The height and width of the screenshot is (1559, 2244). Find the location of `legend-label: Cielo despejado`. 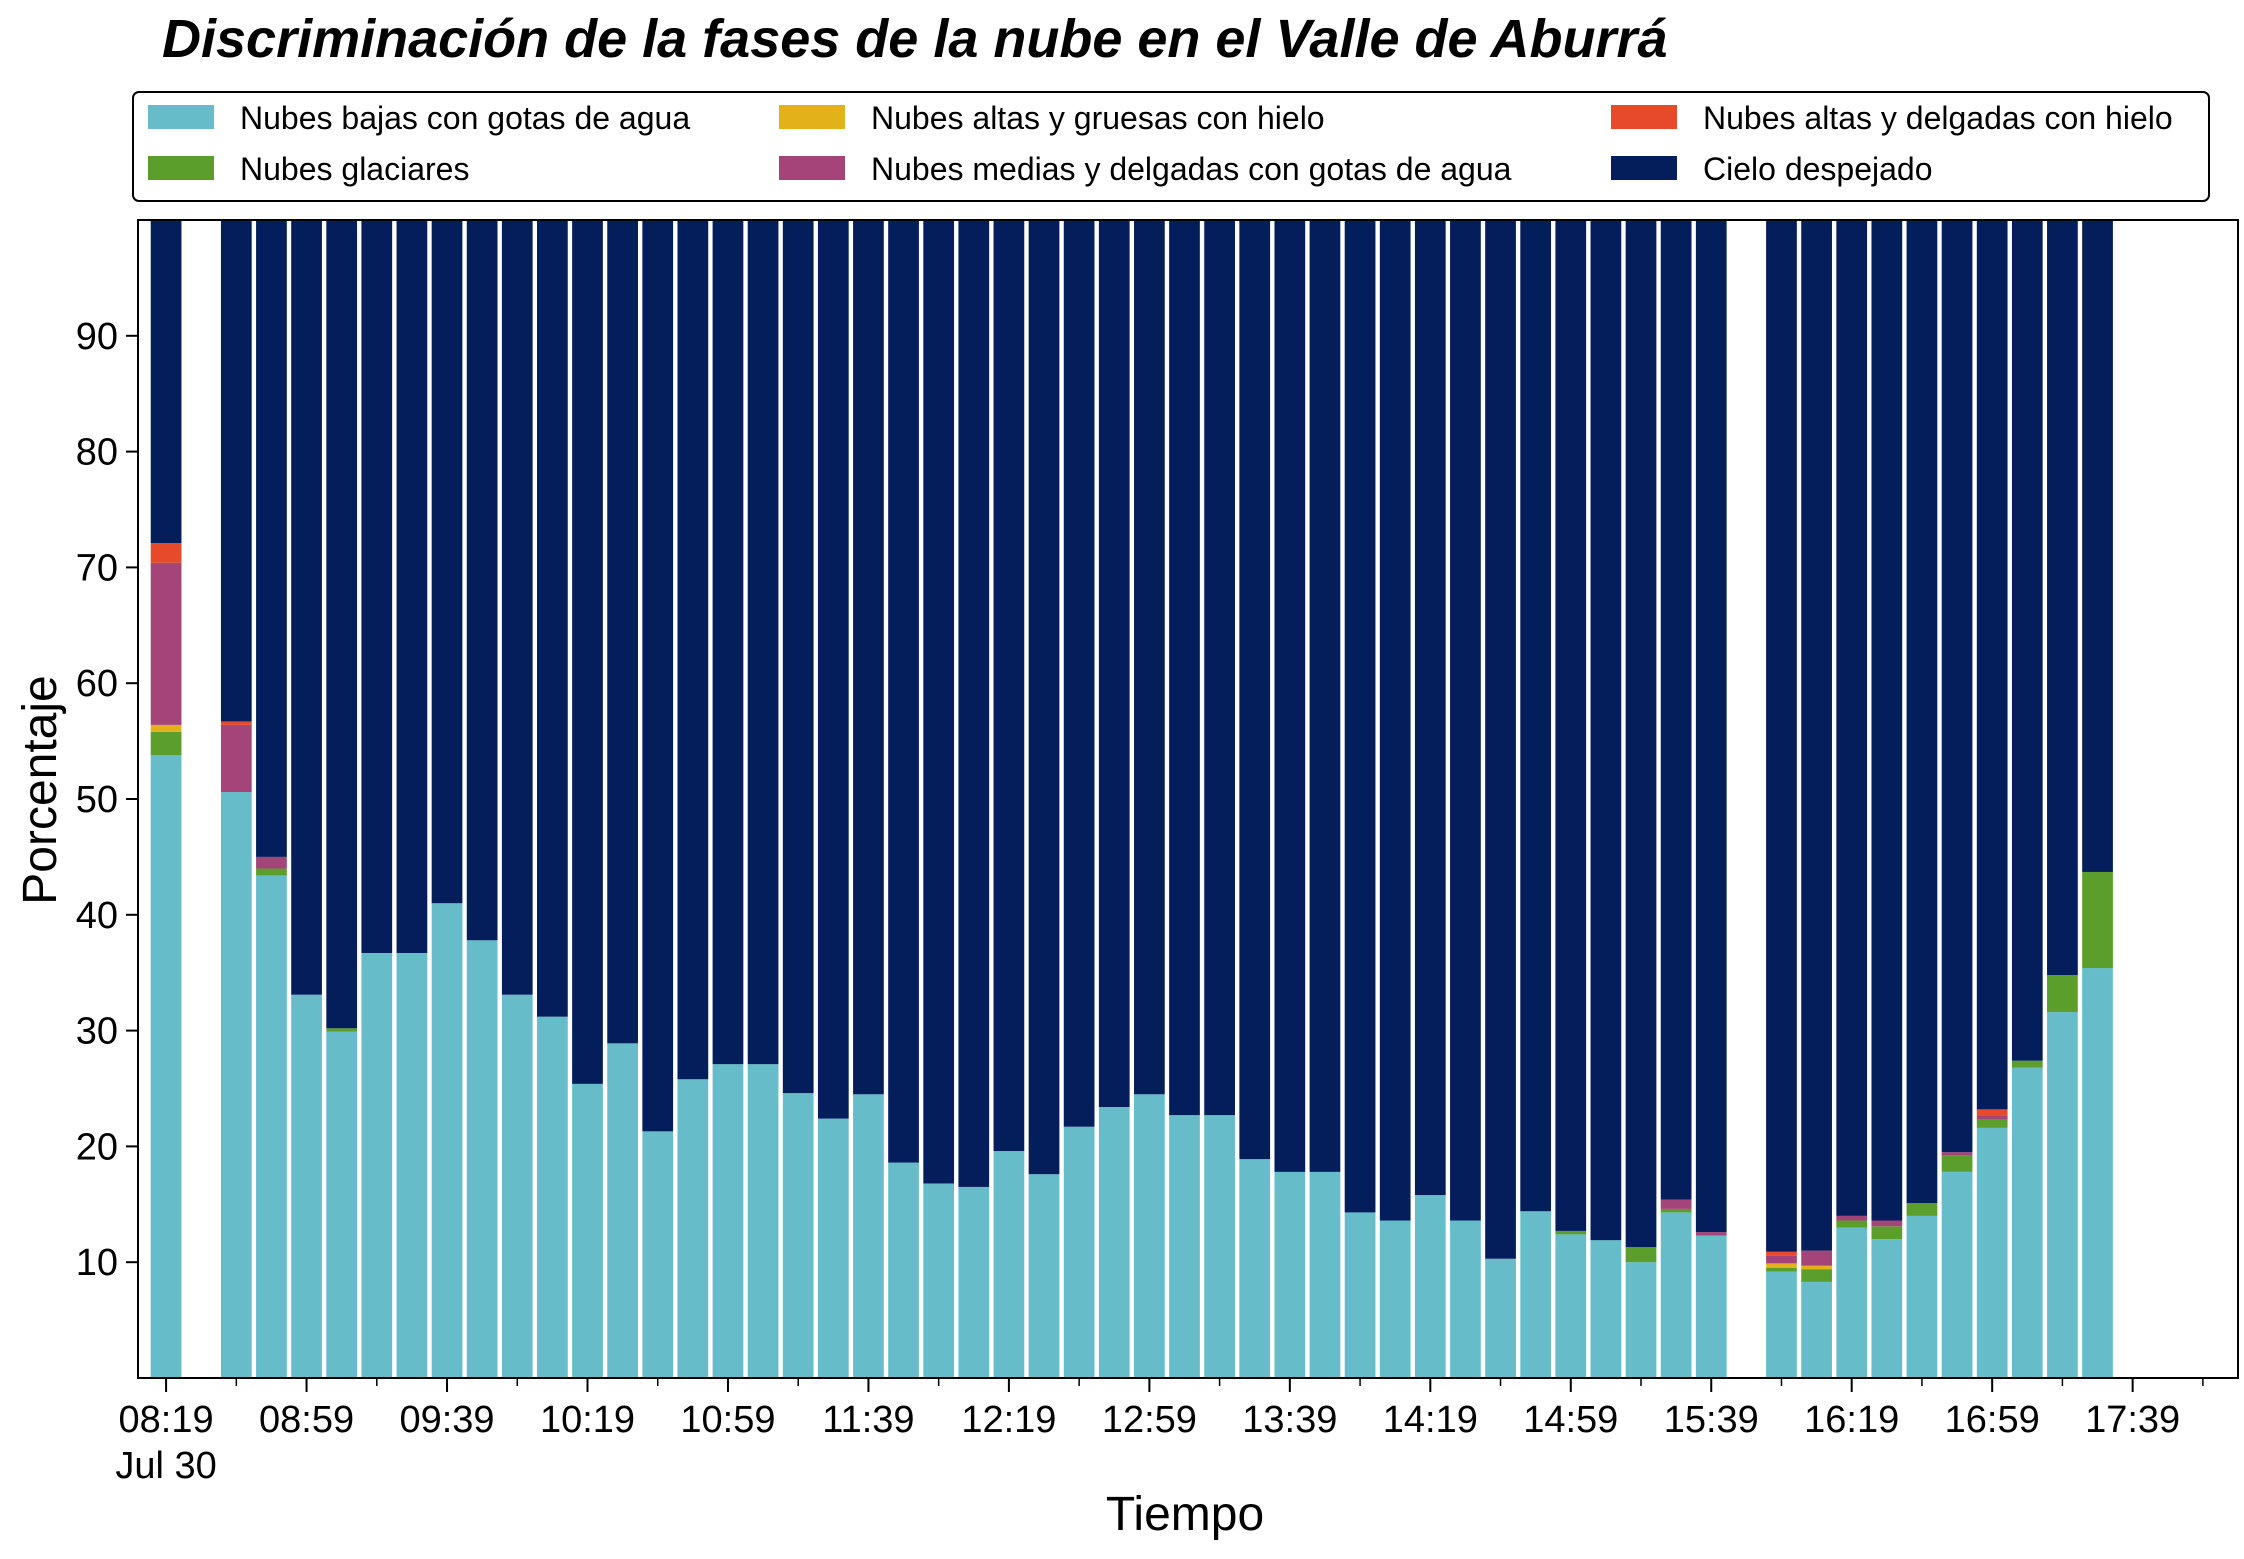

legend-label: Cielo despejado is located at coordinates (1818, 169).